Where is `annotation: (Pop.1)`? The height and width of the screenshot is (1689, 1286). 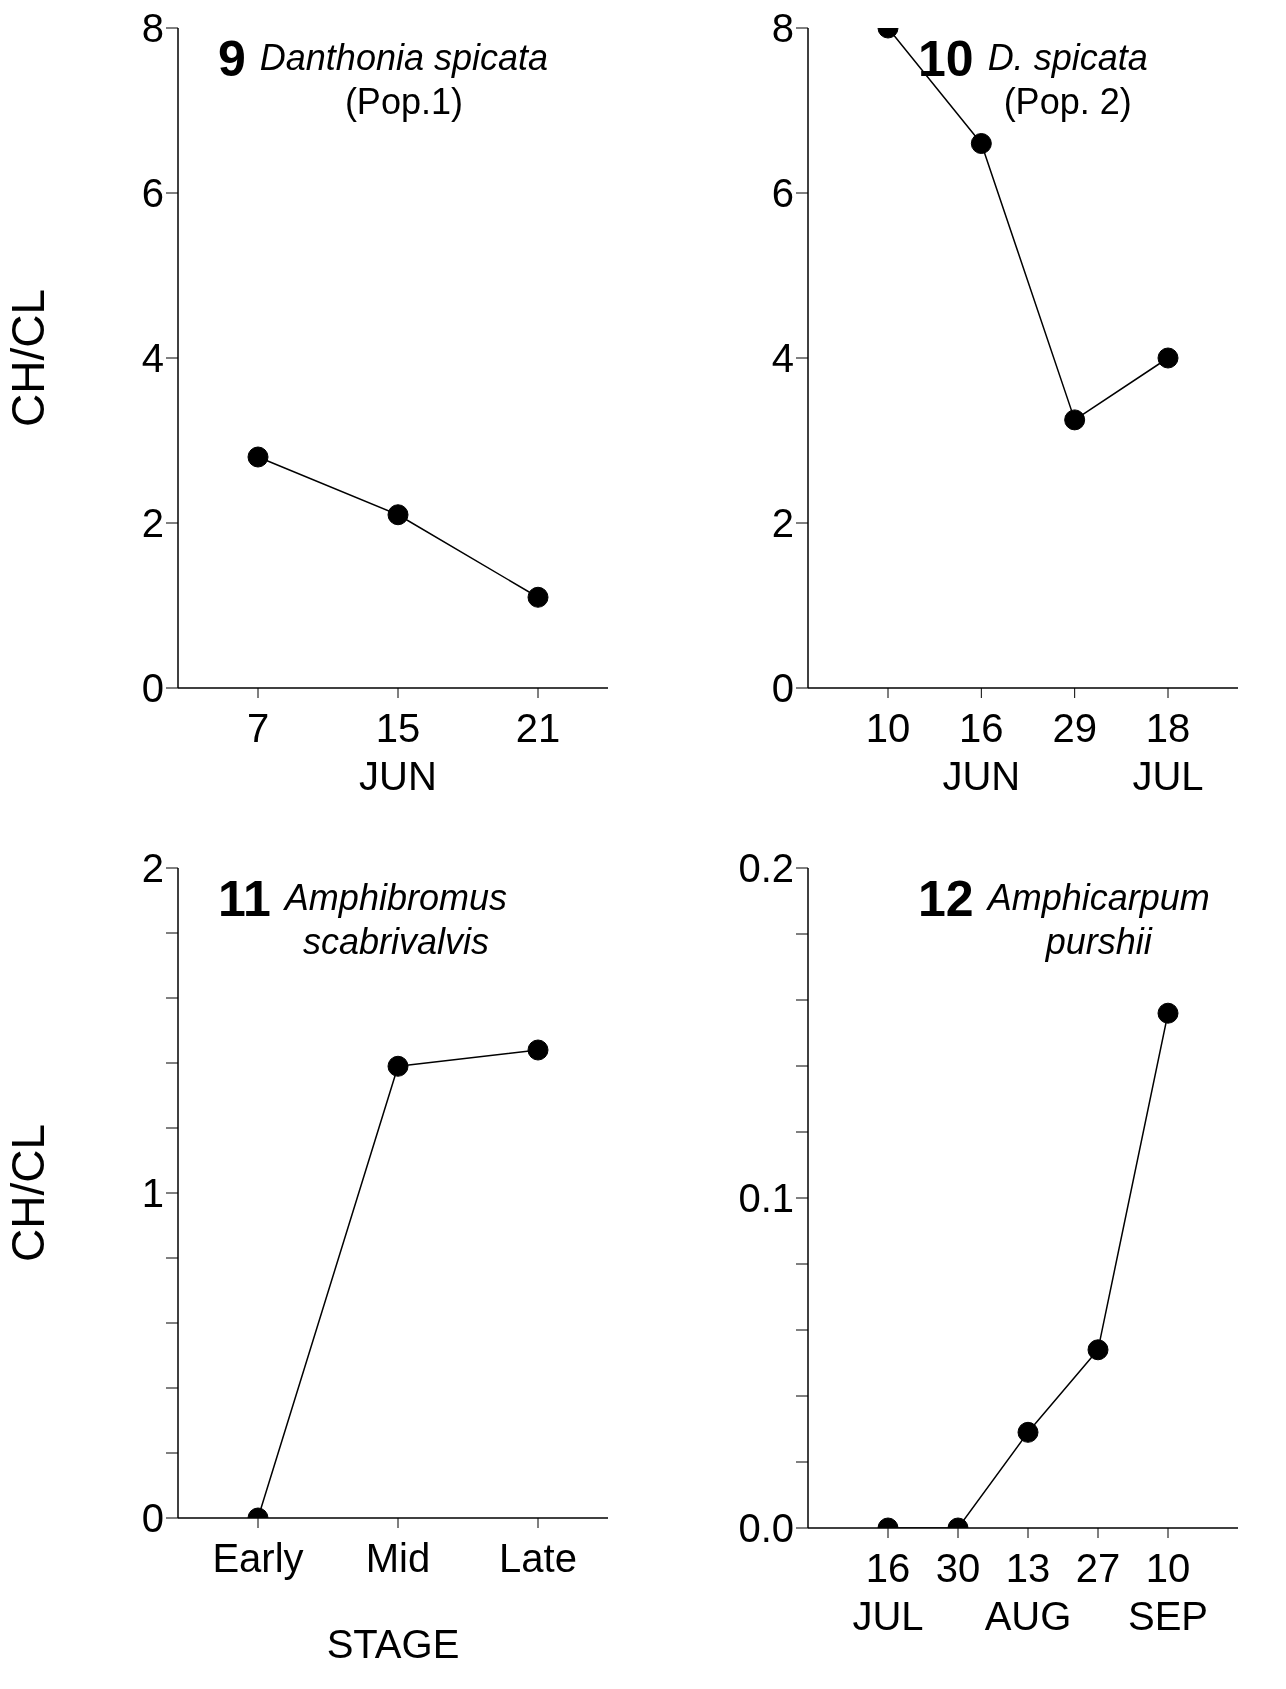 annotation: (Pop.1) is located at coordinates (403, 102).